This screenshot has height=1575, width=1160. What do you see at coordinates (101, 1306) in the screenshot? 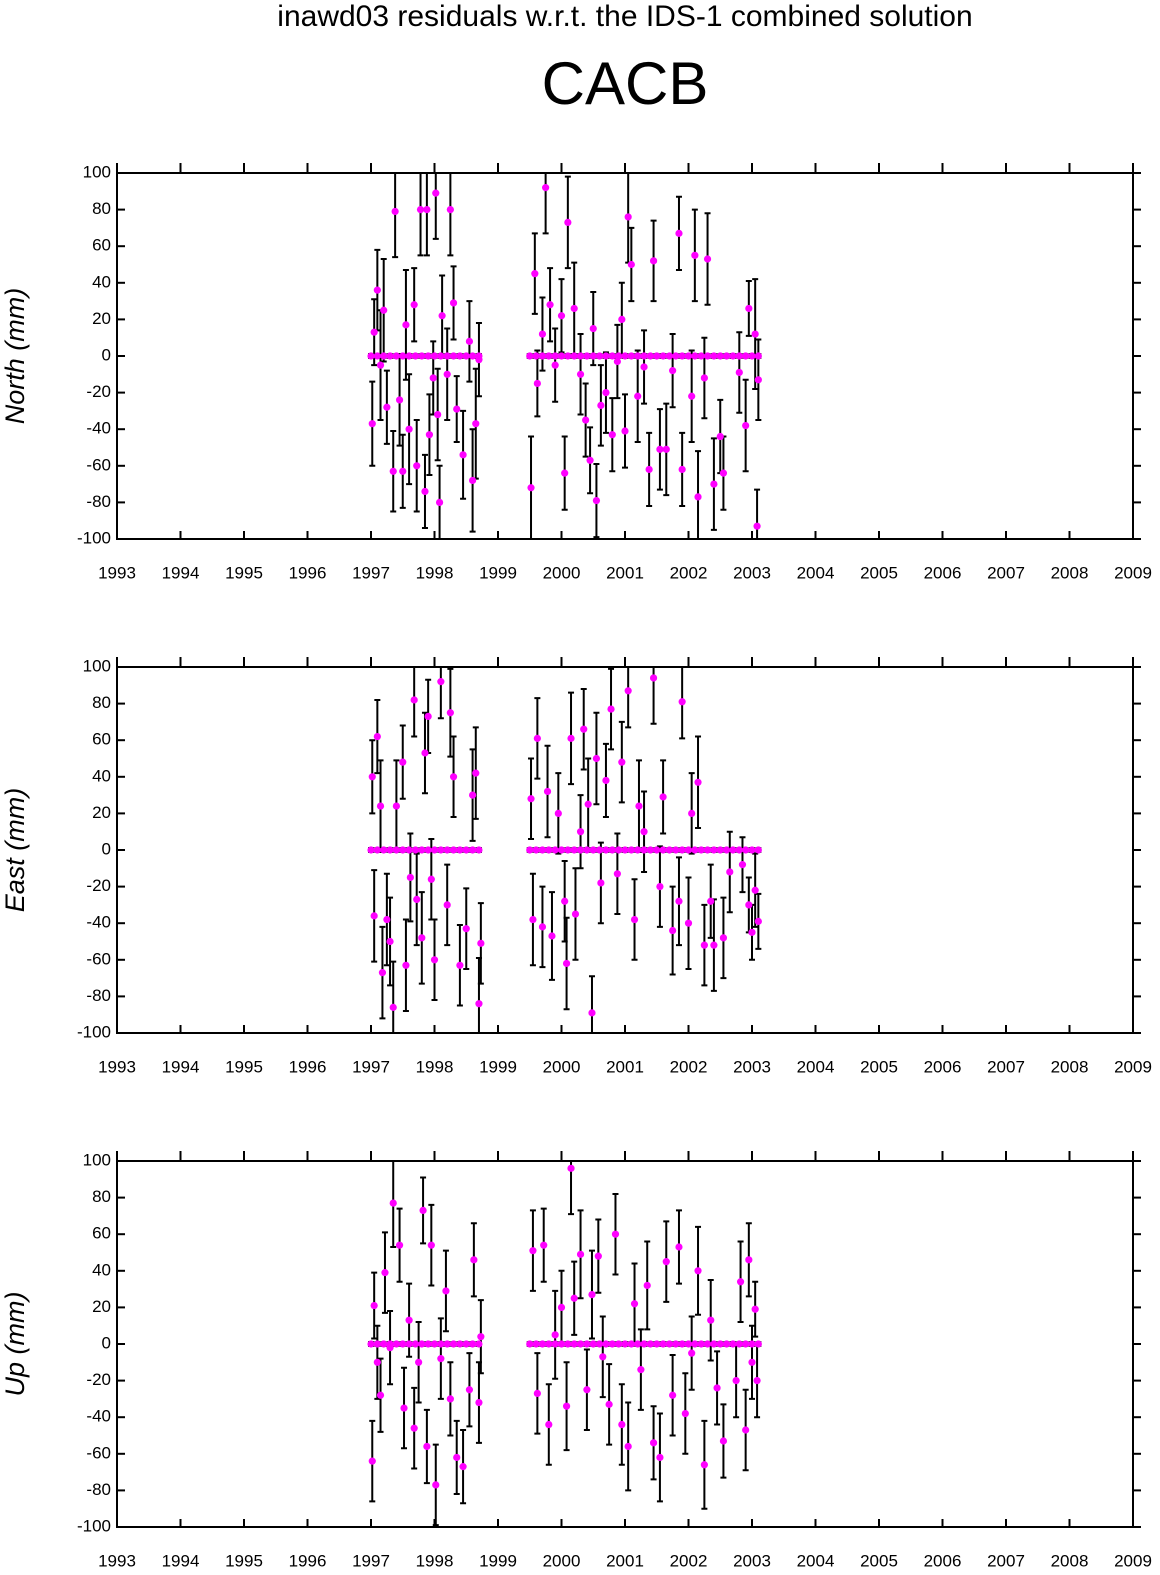
I see `y-tick-label: 20` at bounding box center [101, 1306].